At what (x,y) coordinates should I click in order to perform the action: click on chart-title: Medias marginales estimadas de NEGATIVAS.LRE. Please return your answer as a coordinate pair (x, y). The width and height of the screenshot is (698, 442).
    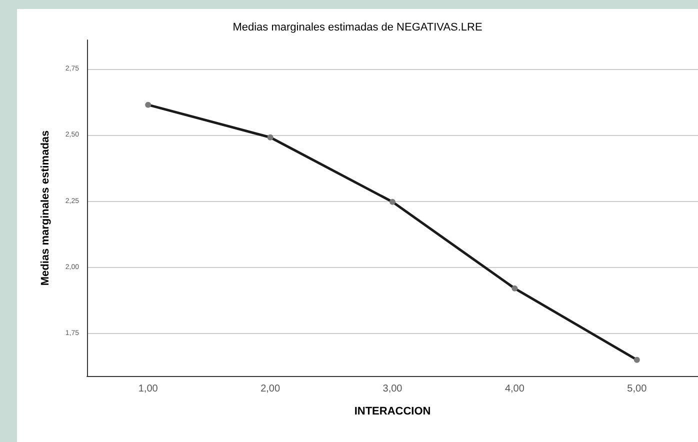
    Looking at the image, I should click on (357, 28).